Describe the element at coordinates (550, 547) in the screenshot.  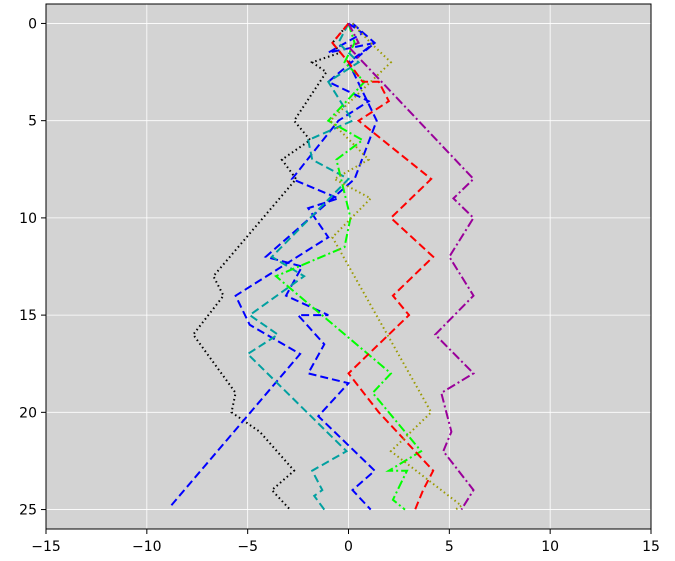
I see `x-tick-label: 10` at that location.